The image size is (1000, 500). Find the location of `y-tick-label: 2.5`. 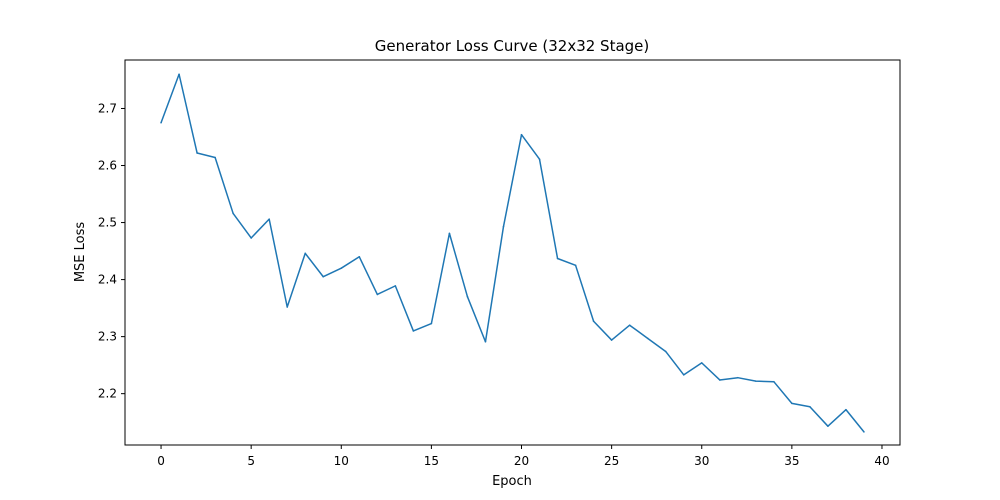

y-tick-label: 2.5 is located at coordinates (107, 223).